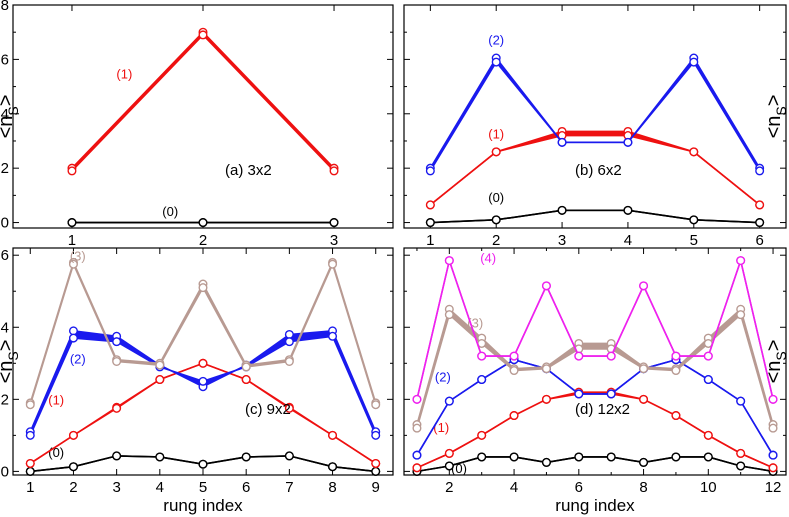 The width and height of the screenshot is (789, 517). Describe the element at coordinates (643, 487) in the screenshot. I see `x-tick-label: 8` at that location.